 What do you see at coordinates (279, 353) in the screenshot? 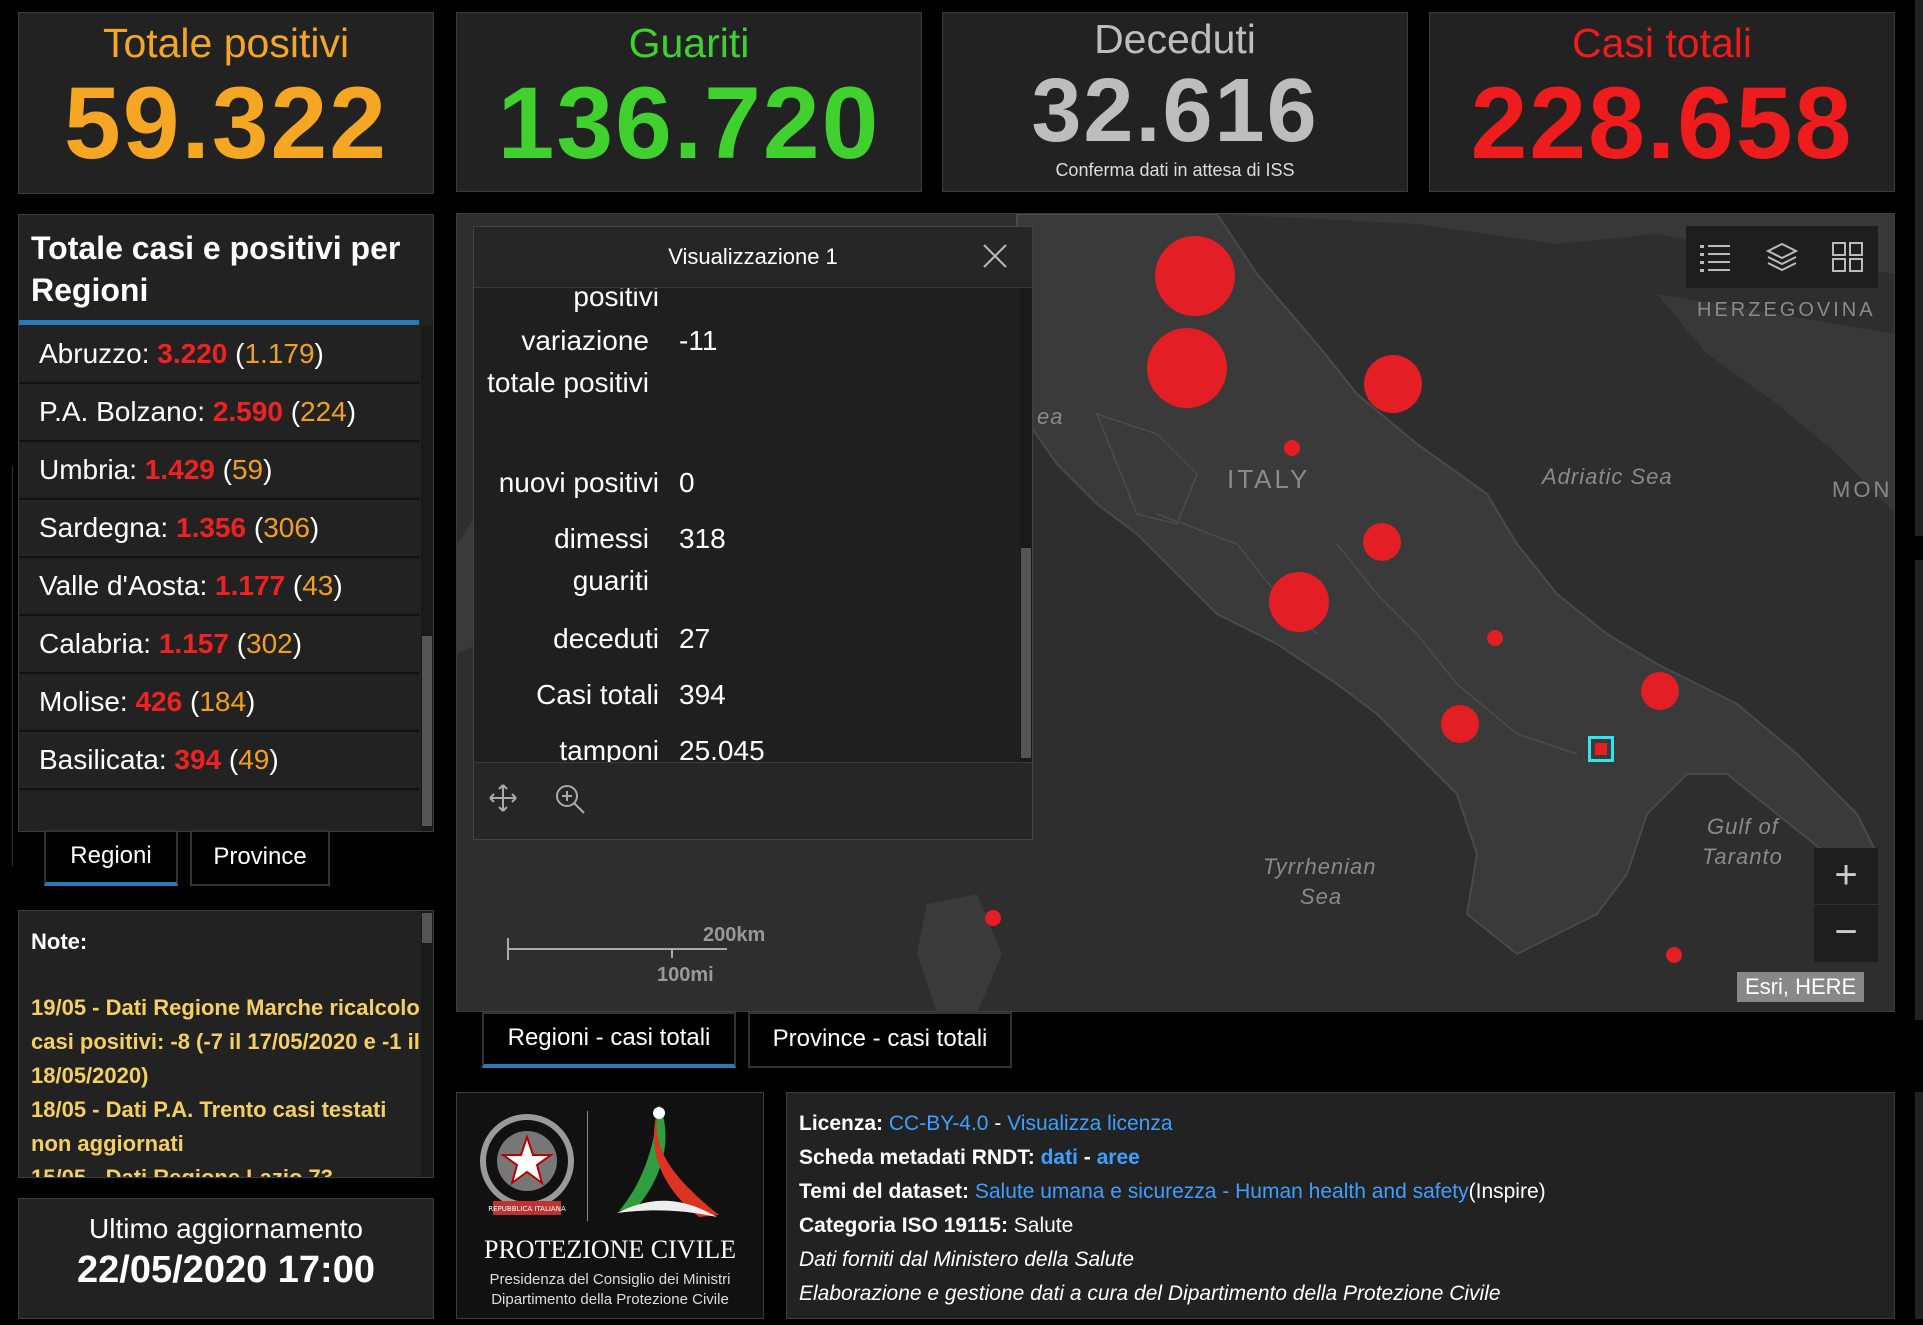
I see `region-positive: 1.179` at bounding box center [279, 353].